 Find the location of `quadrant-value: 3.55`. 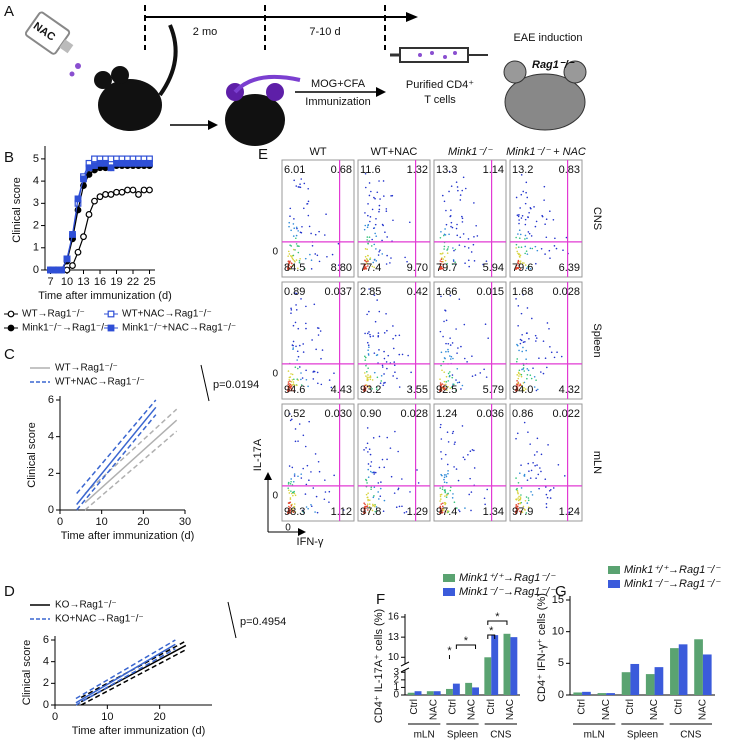

quadrant-value: 3.55 is located at coordinates (417, 390).